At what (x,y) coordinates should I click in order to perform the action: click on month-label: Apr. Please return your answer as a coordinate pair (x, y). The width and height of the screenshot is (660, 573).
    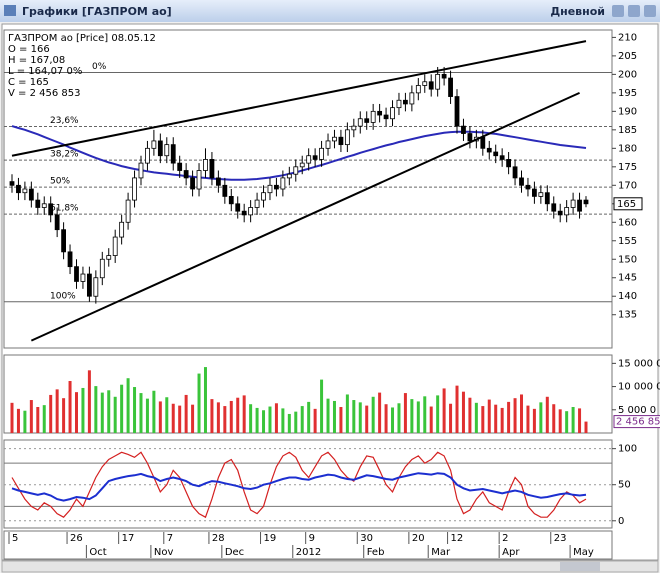
    Looking at the image, I should click on (511, 552).